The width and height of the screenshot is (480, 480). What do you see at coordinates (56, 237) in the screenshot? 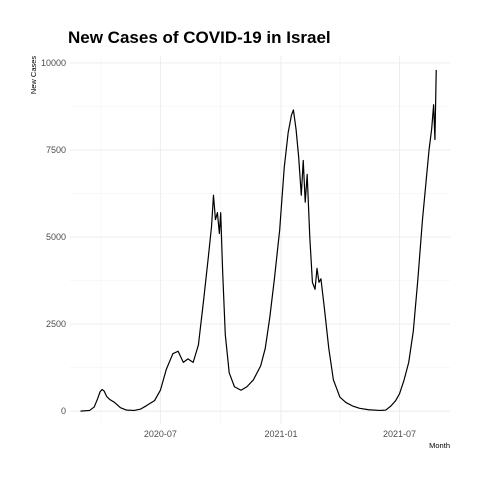
I see `y-tick-label: 5000` at bounding box center [56, 237].